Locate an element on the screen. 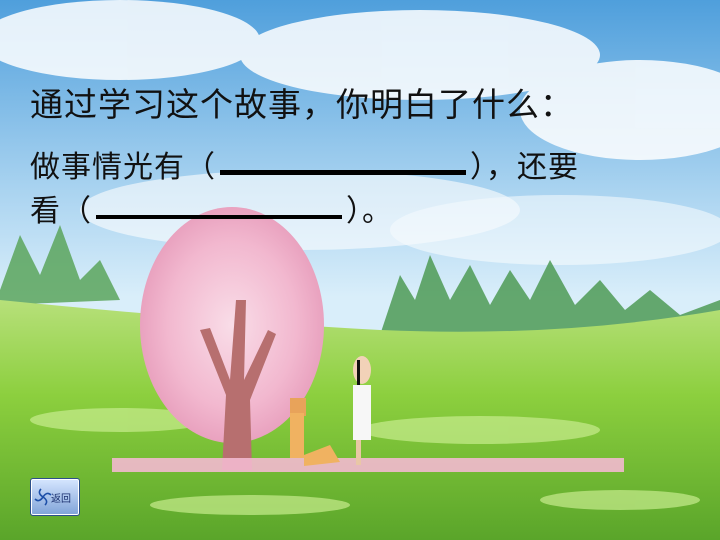  swirl-icon is located at coordinates (43, 497).